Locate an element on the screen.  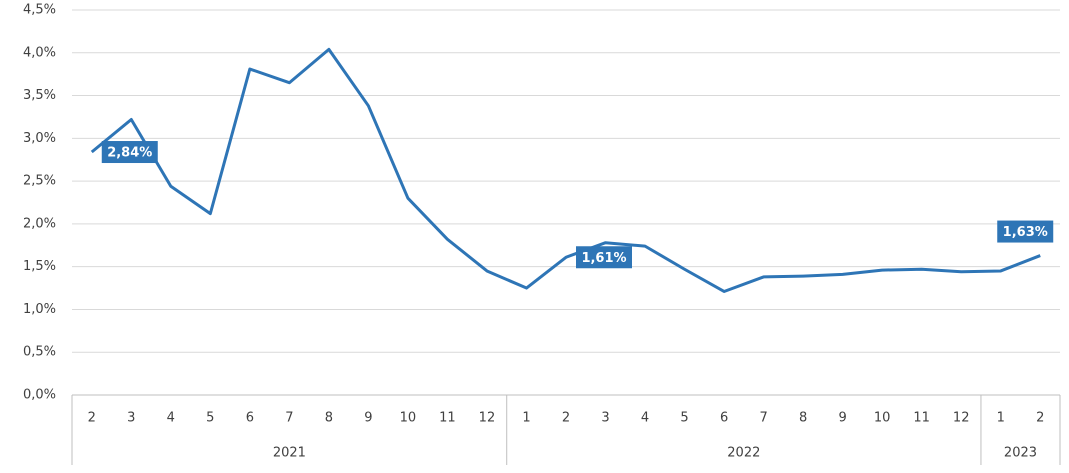
group-label: 2022 is located at coordinates (743, 453).